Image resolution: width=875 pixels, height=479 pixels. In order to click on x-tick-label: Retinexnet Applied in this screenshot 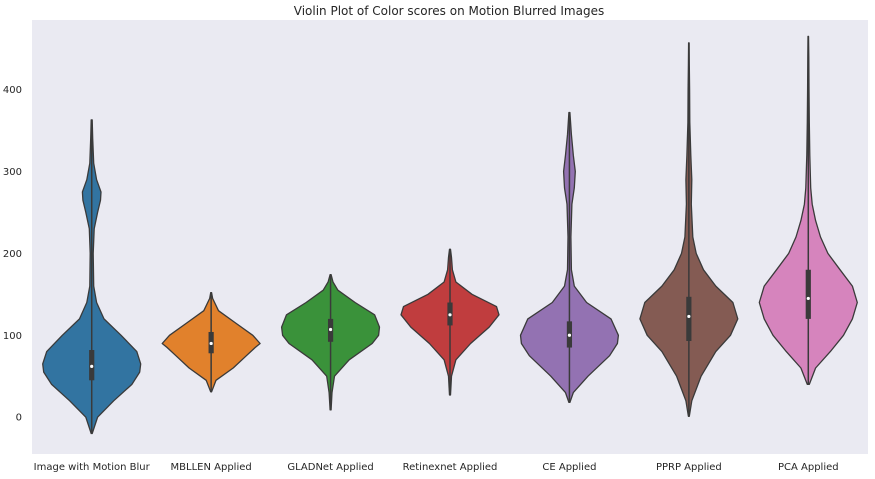, I will do `click(450, 467)`.